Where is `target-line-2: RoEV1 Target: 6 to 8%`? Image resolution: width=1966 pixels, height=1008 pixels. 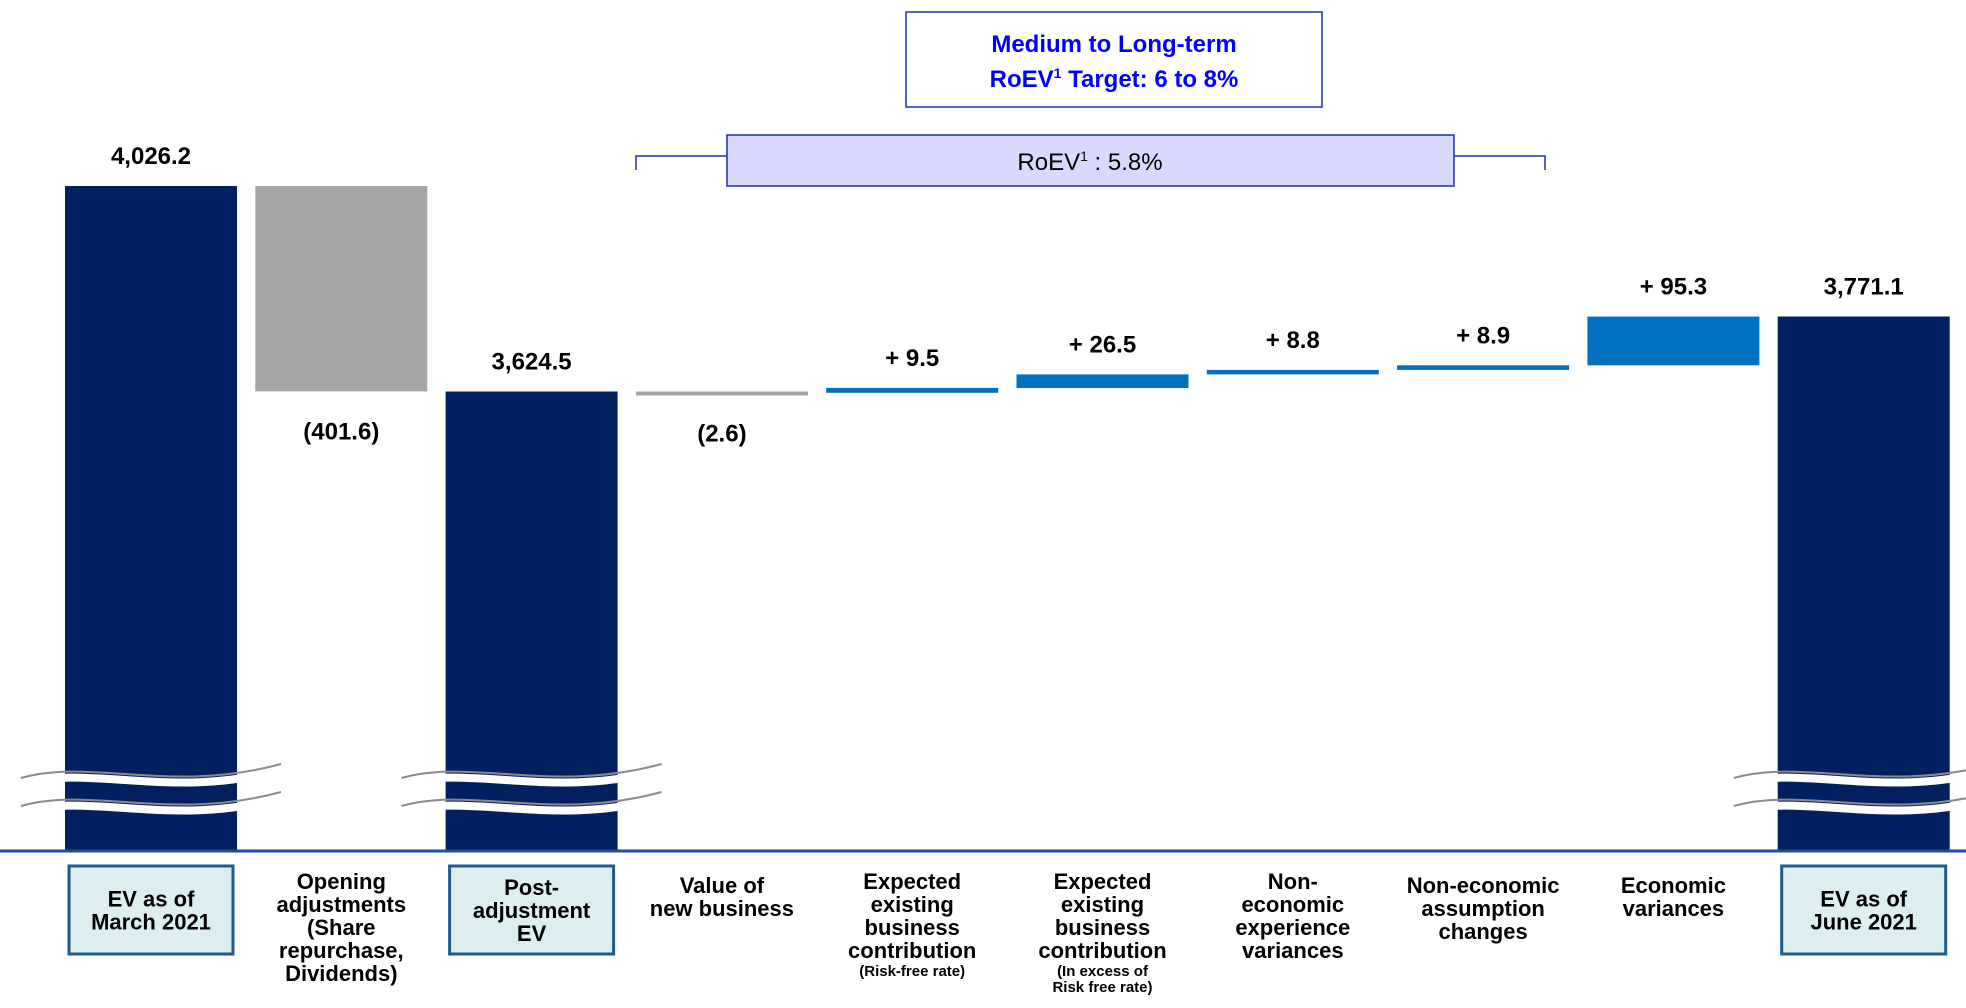 target-line-2: RoEV1 Target: 6 to 8% is located at coordinates (1114, 79).